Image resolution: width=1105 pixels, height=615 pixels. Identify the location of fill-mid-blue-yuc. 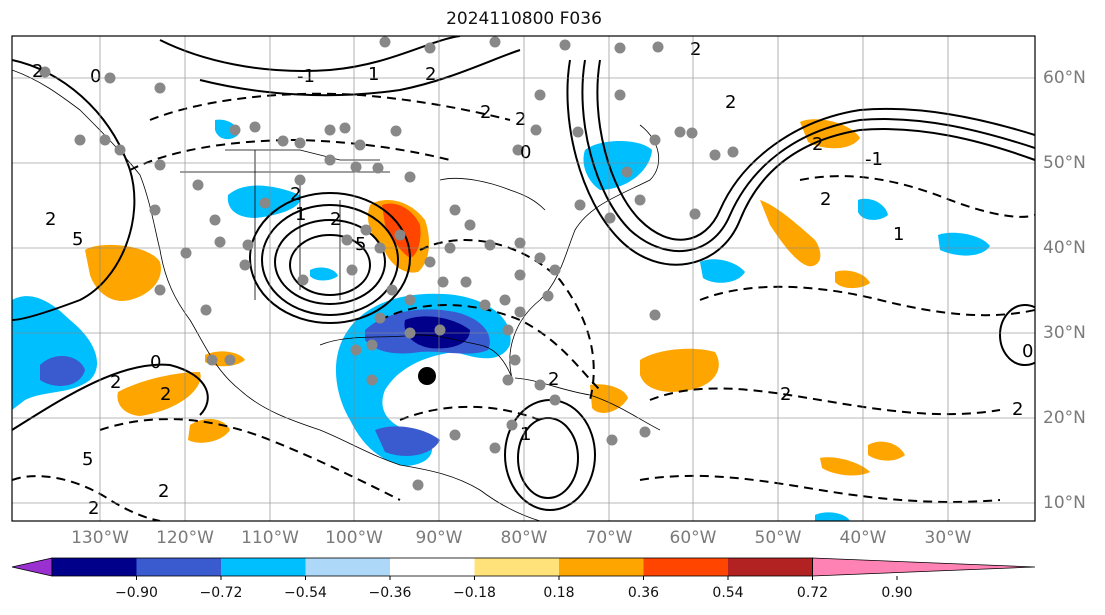
(407, 441).